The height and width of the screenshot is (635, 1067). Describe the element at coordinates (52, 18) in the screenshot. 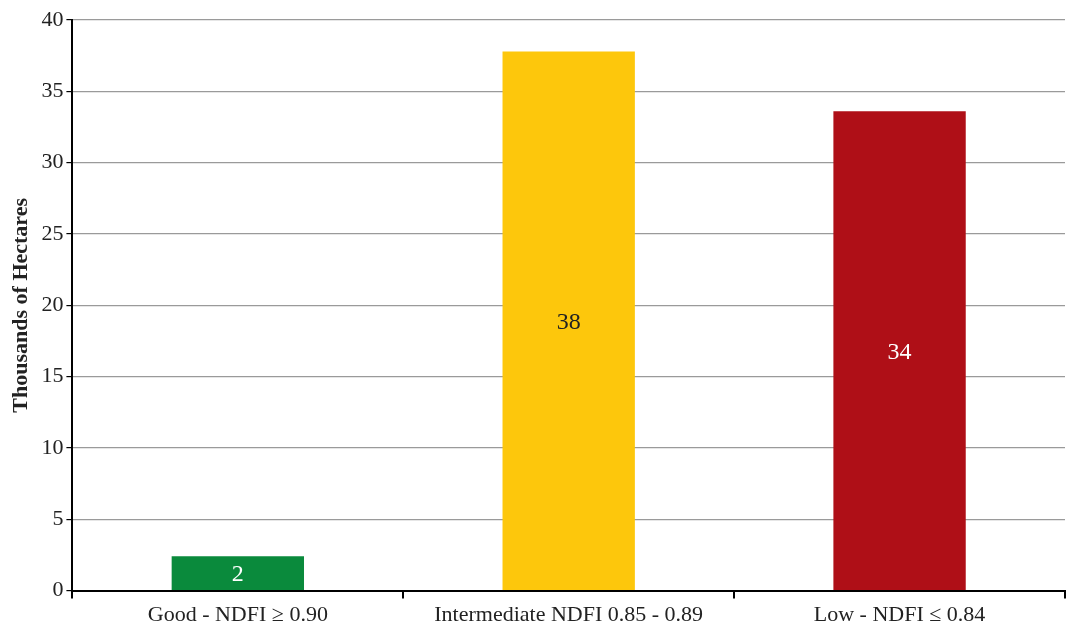

I see `y-tick-label: 40` at that location.